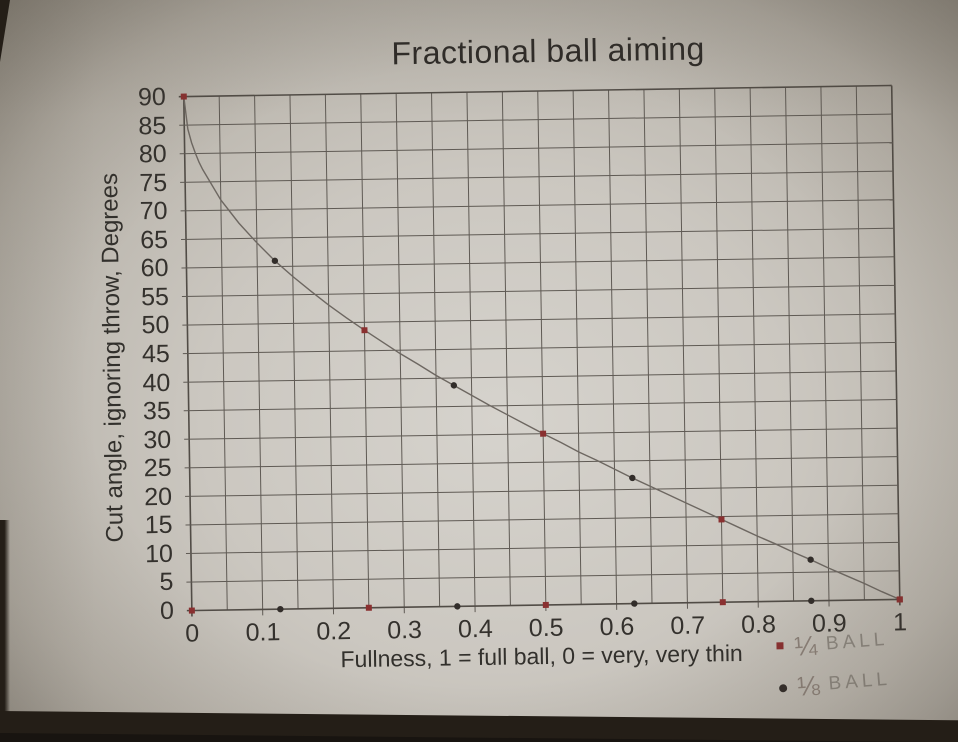  I want to click on legend-fraction: ⅛, so click(808, 686).